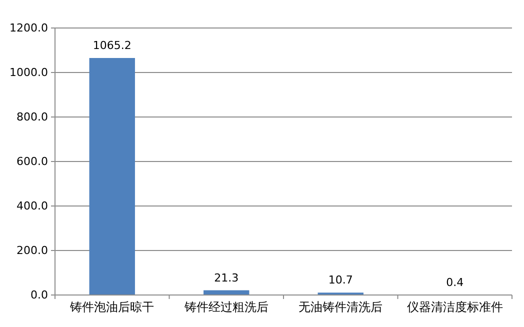 The width and height of the screenshot is (524, 327). I want to click on y-tick-label: 200.0, so click(32, 251).